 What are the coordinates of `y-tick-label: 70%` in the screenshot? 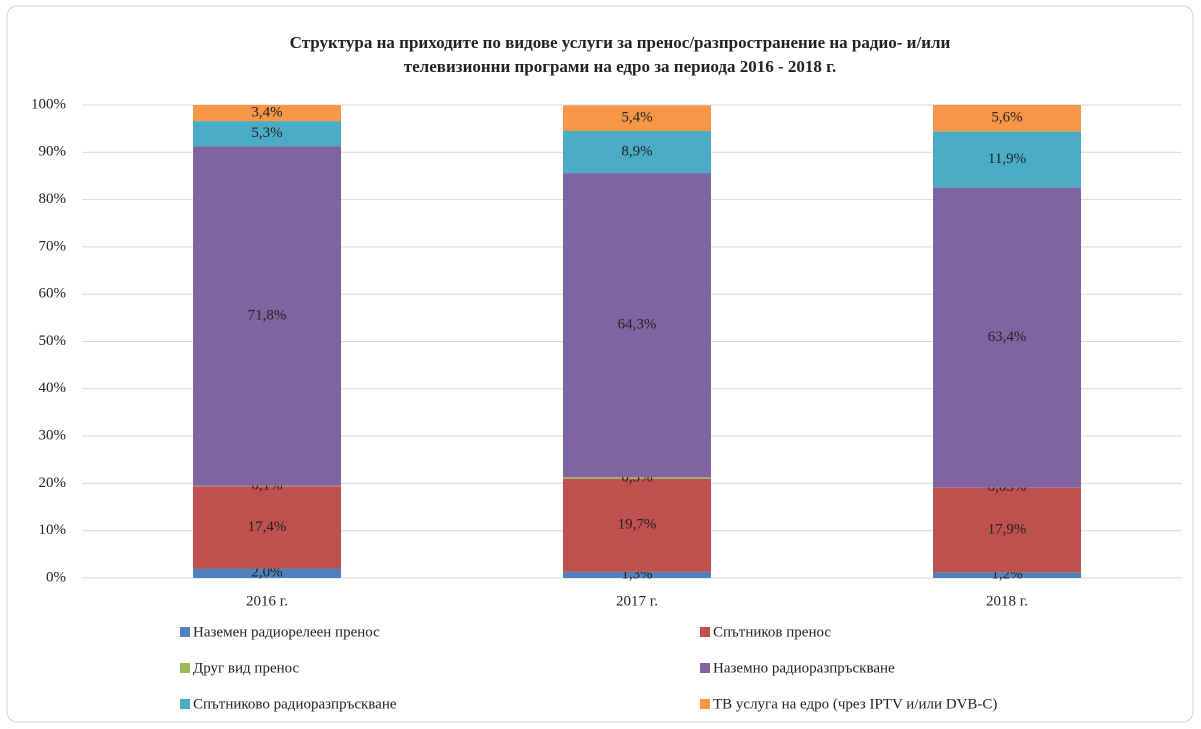 It's located at (53, 246).